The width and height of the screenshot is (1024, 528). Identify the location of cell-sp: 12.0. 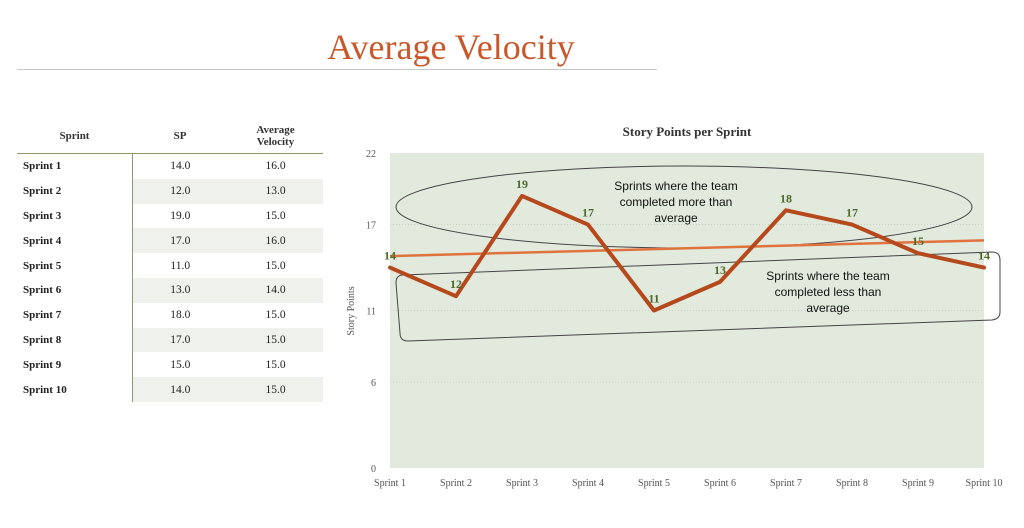
(180, 191).